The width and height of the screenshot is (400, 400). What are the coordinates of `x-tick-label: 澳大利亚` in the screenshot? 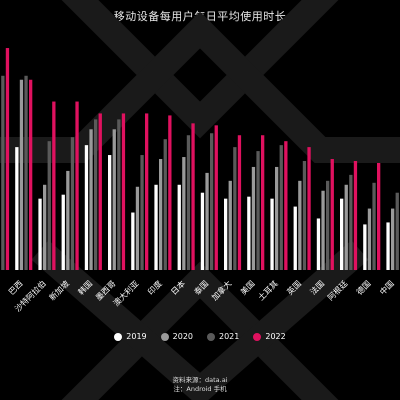 It's located at (126, 293).